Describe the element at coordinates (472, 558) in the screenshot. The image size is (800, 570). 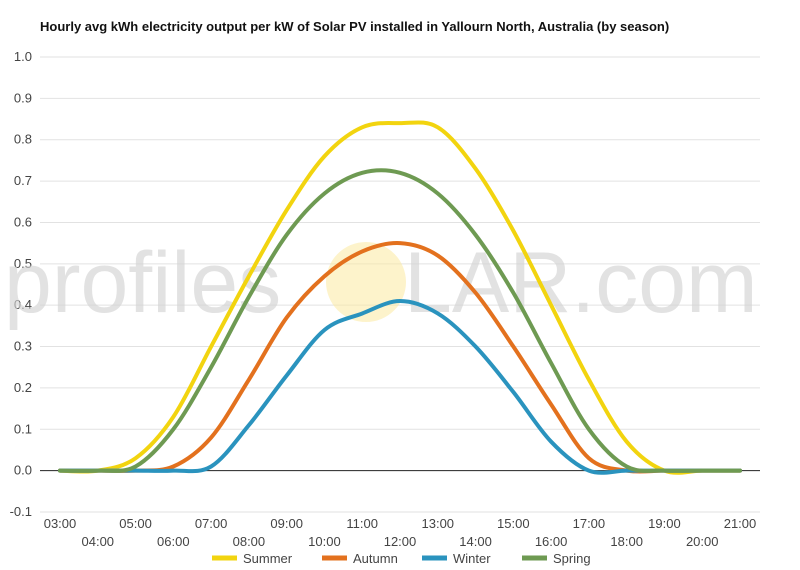
I see `legend-label-winter: Winter` at that location.